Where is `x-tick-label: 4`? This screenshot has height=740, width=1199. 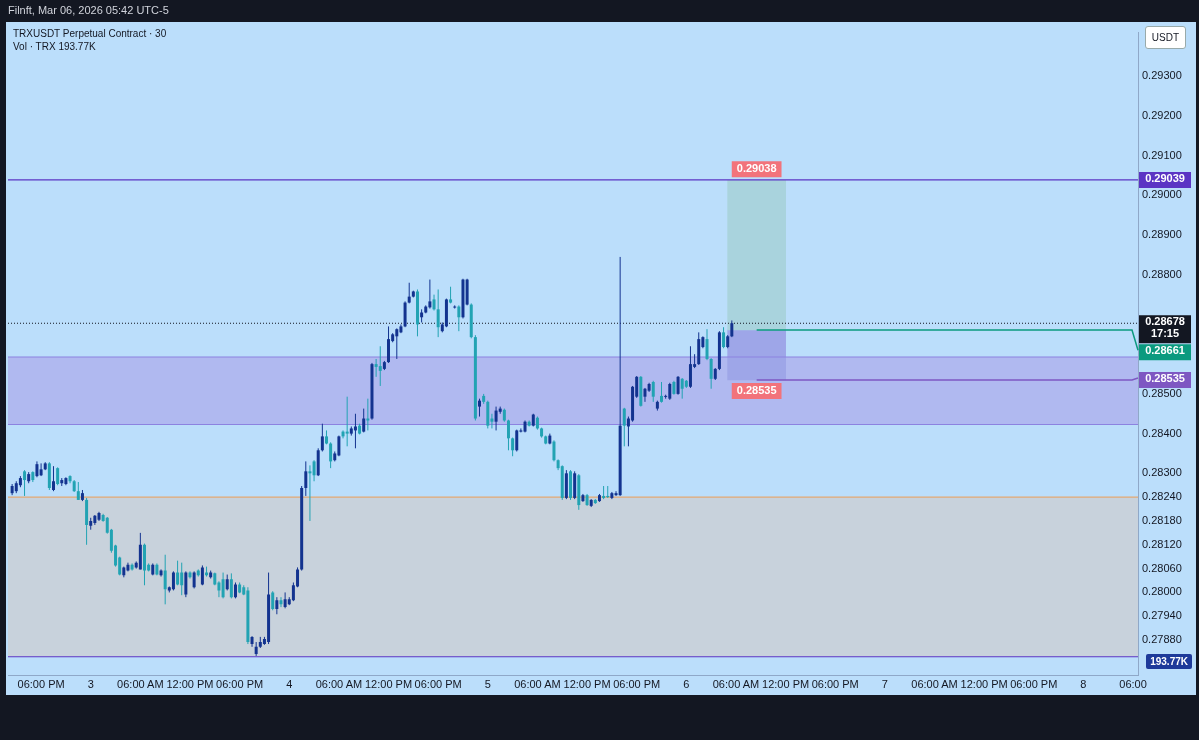 x-tick-label: 4 is located at coordinates (289, 684).